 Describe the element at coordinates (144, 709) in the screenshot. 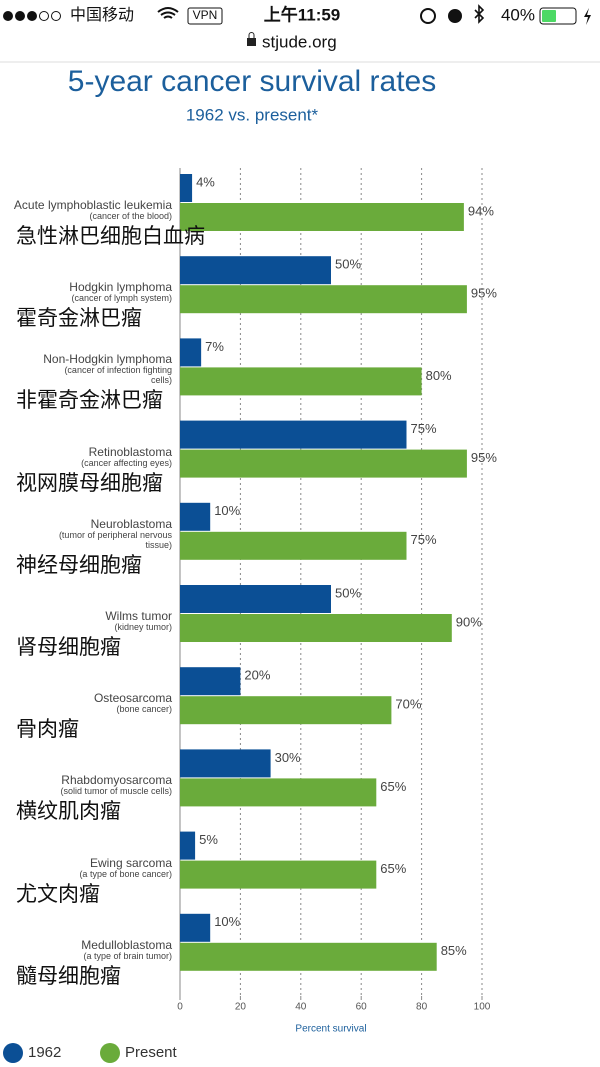

I see `category-description: (bone cancer)` at that location.